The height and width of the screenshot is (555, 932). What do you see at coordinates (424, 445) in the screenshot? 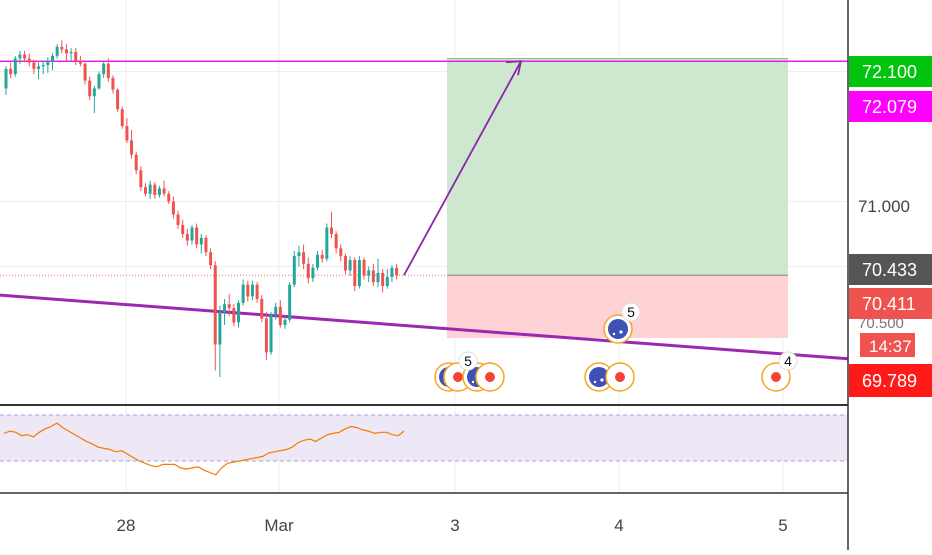
I see `rsi-panel` at bounding box center [424, 445].